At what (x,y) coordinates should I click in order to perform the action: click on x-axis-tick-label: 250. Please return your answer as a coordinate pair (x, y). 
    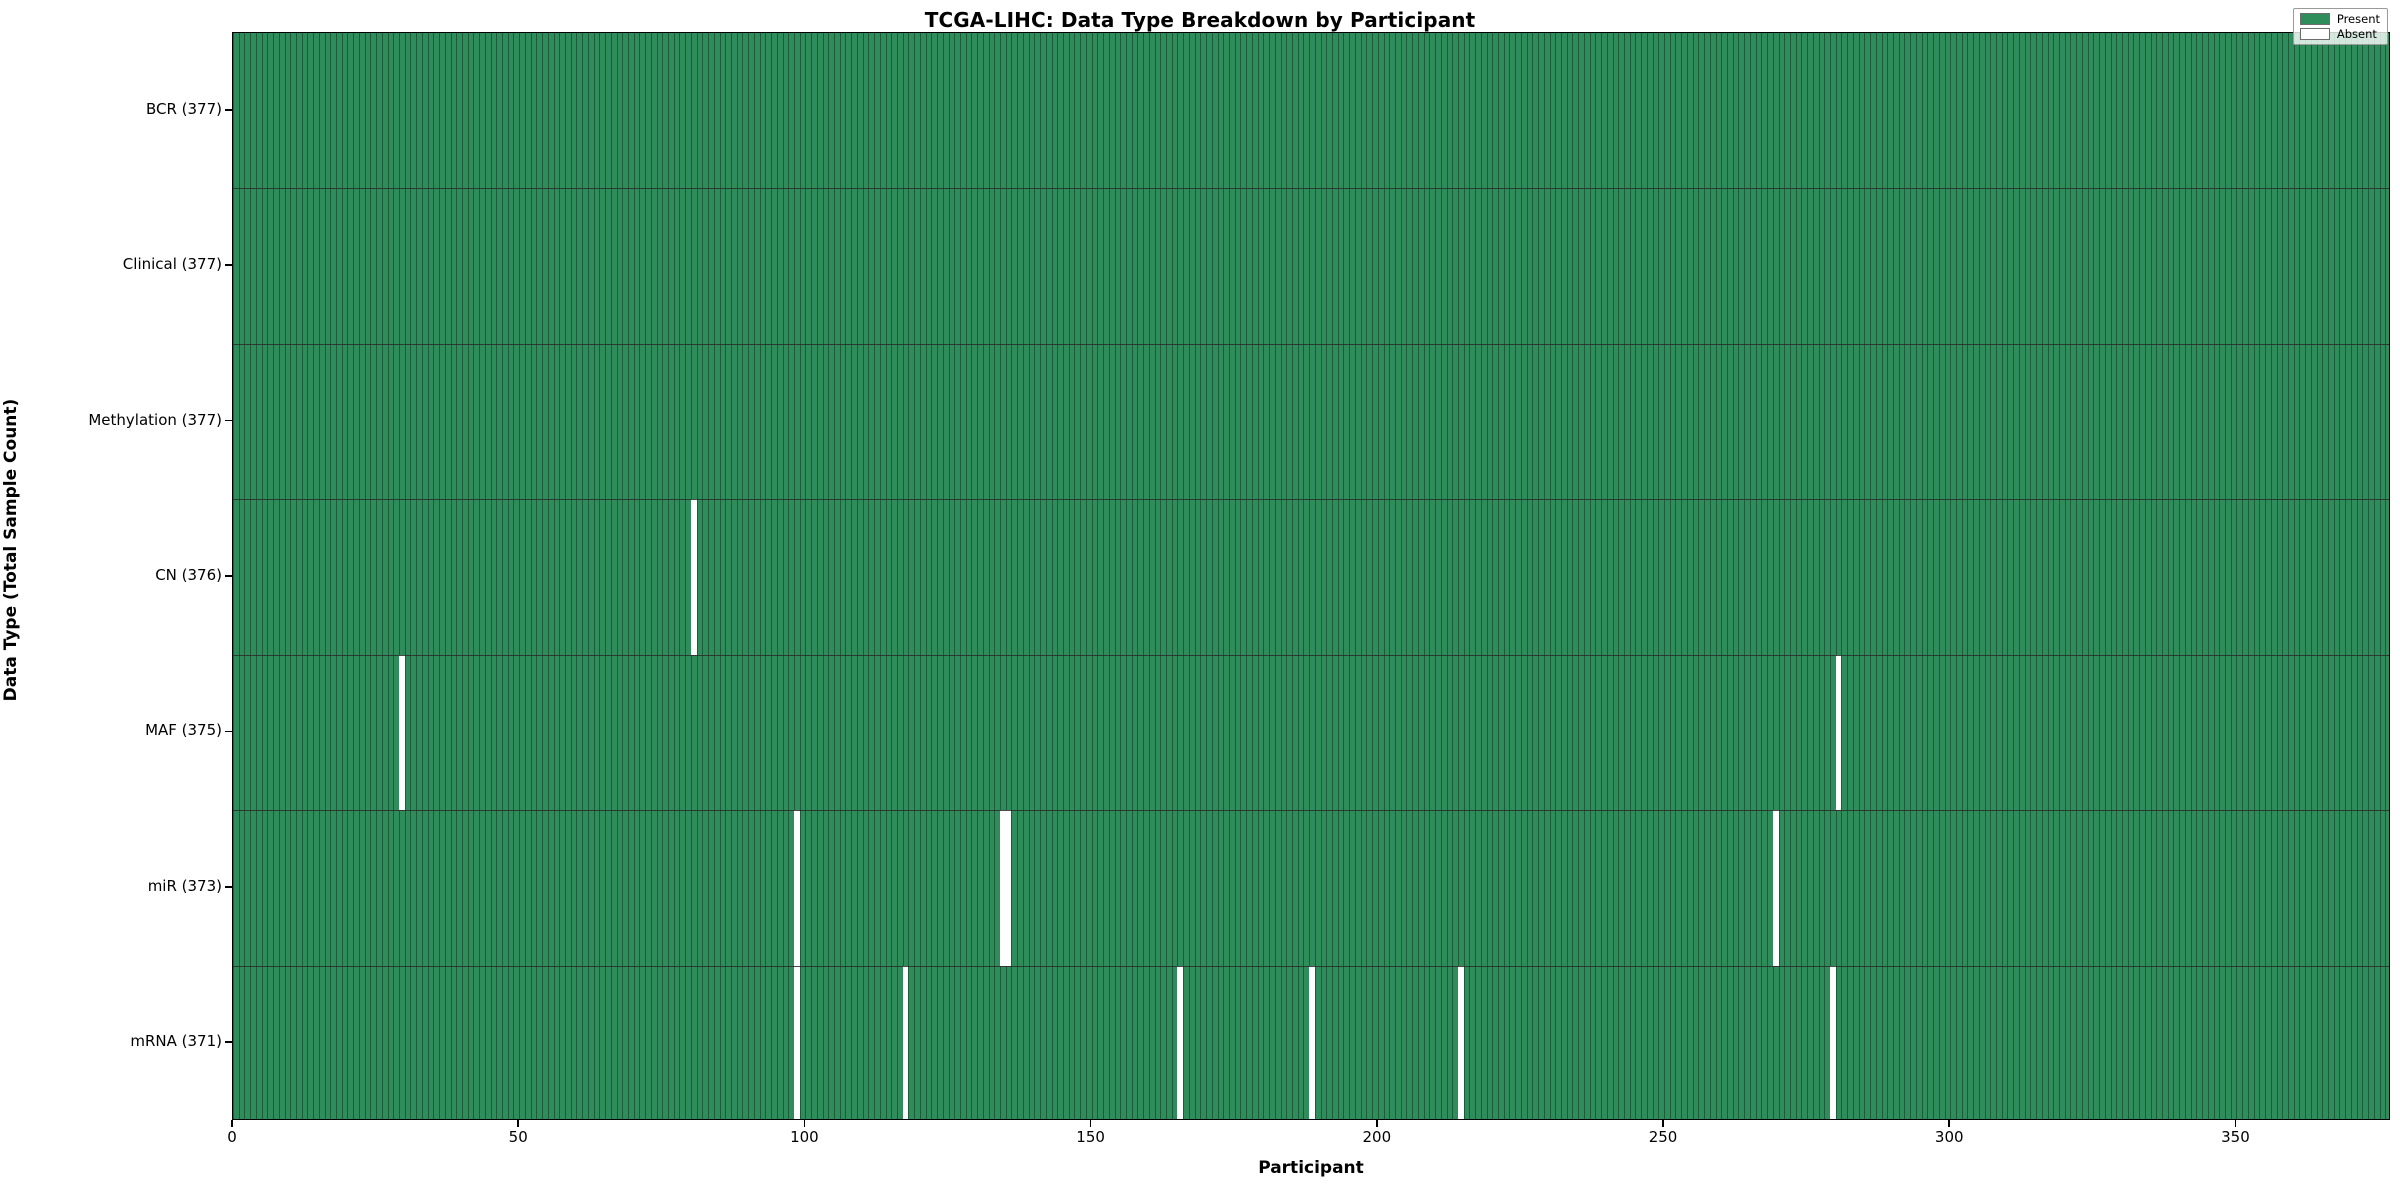
    Looking at the image, I should click on (1663, 1137).